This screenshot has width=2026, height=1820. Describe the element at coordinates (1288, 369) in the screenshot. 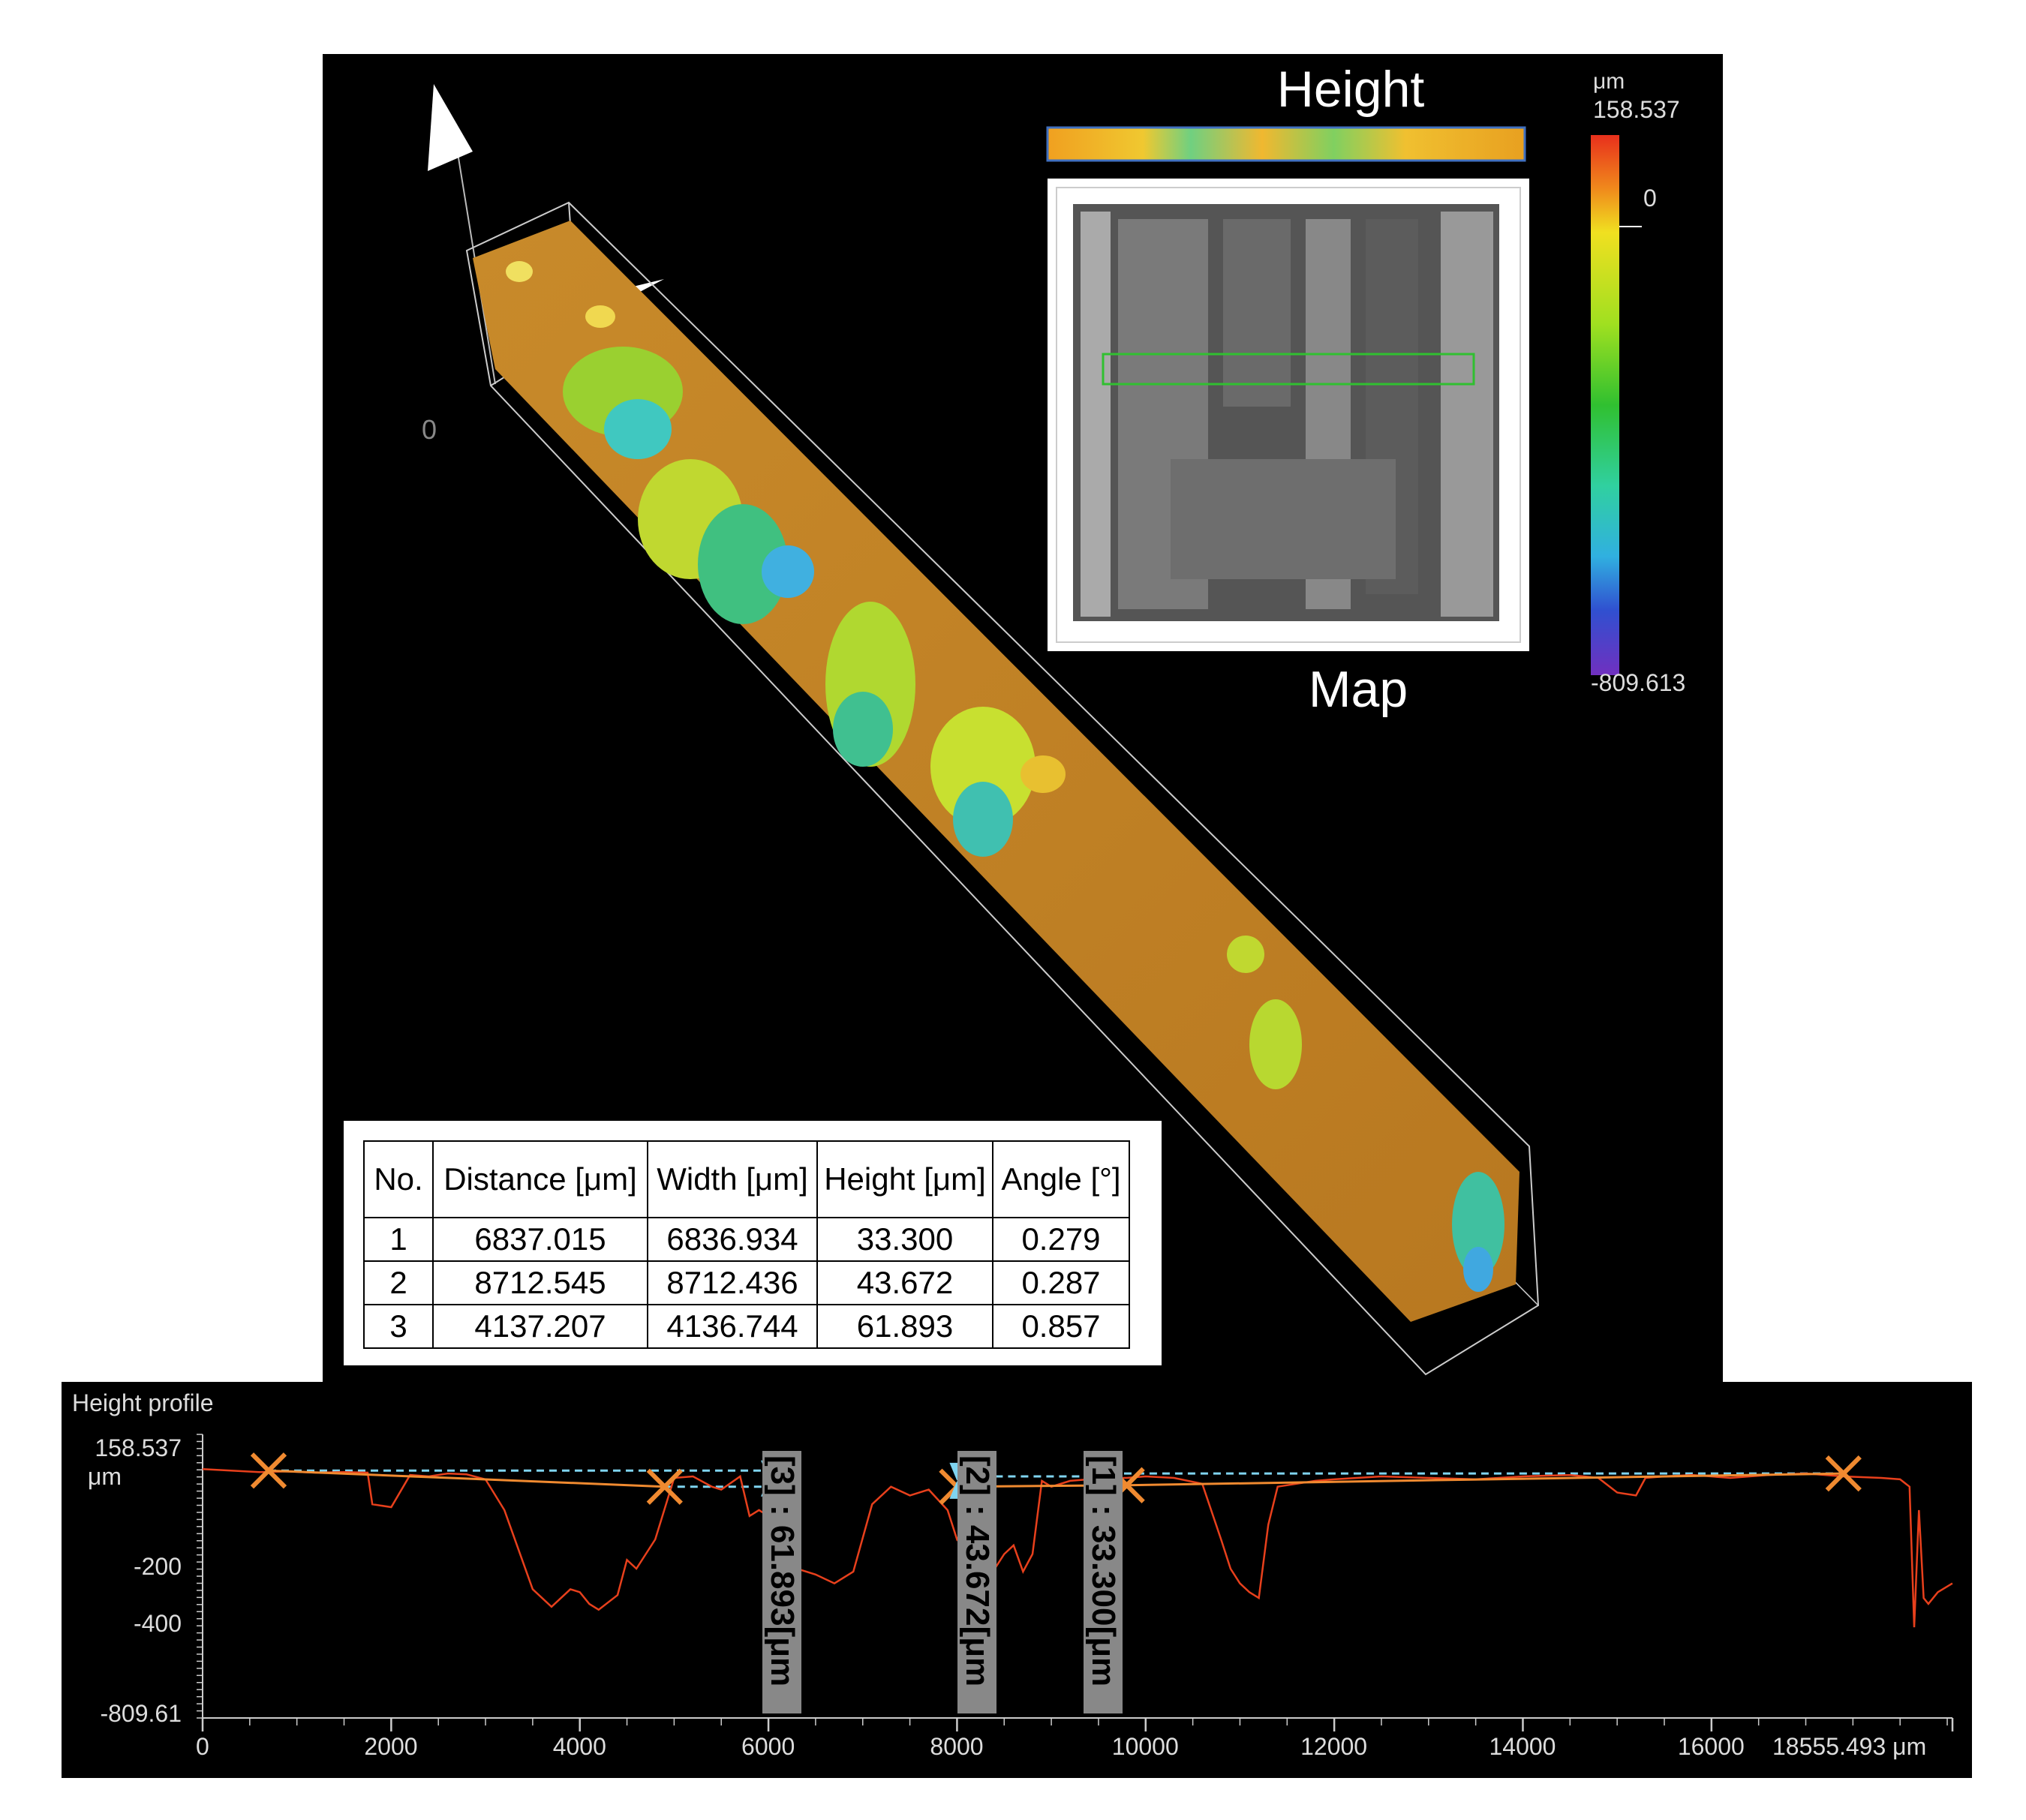

I see `map-selection-rect` at that location.